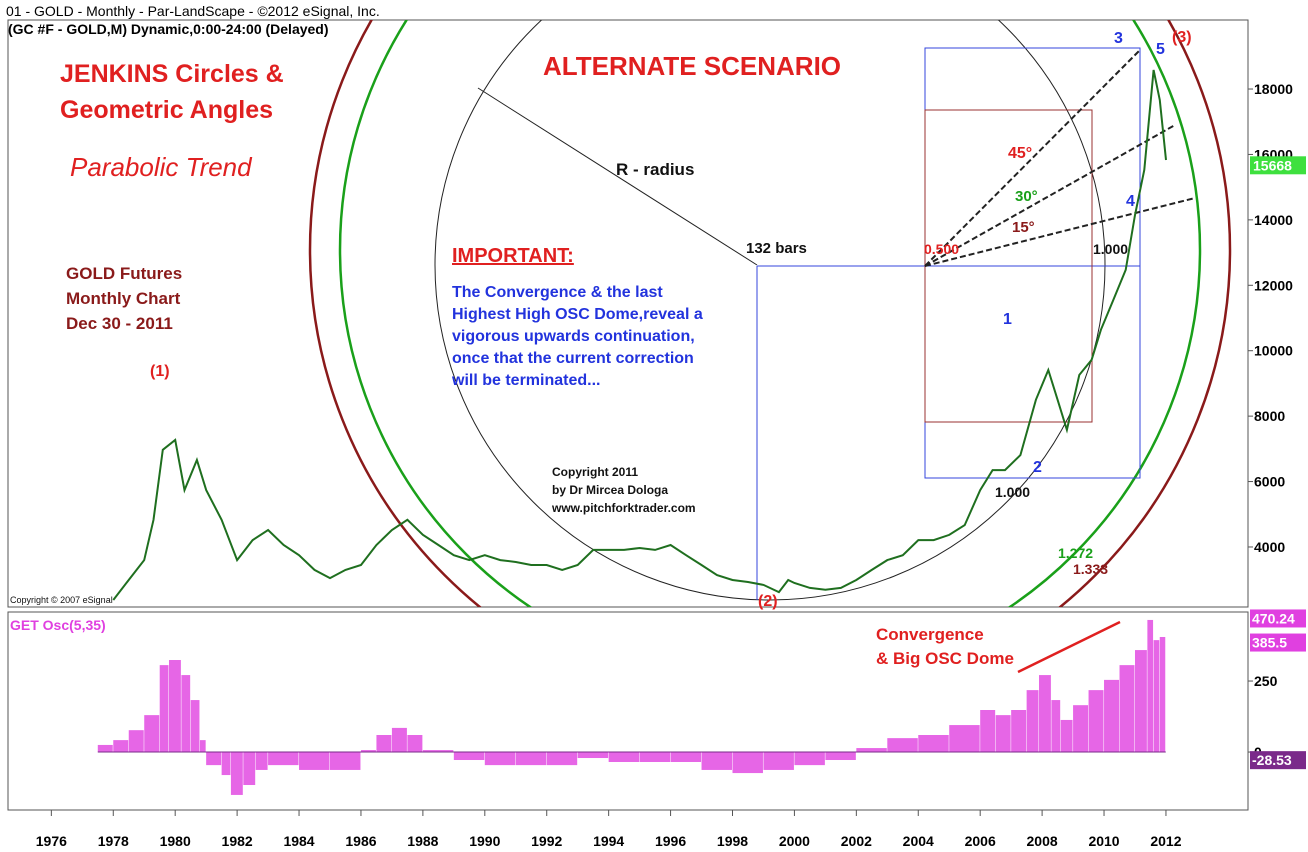  Describe the element at coordinates (1020, 153) in the screenshot. I see `annotation: 45°` at that location.